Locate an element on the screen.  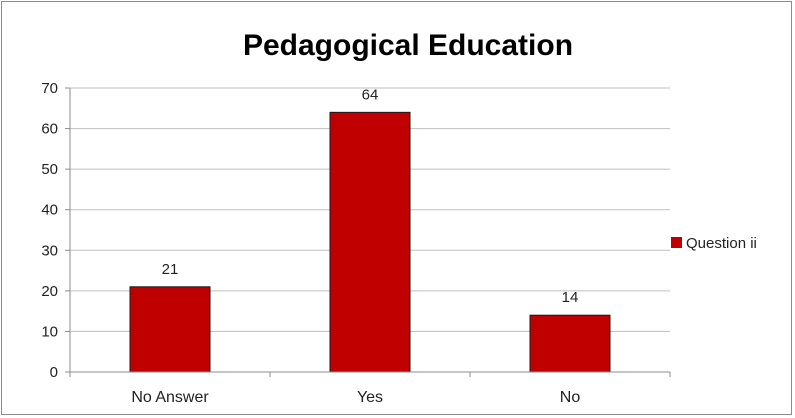
y-tick-label: 10 is located at coordinates (49, 331).